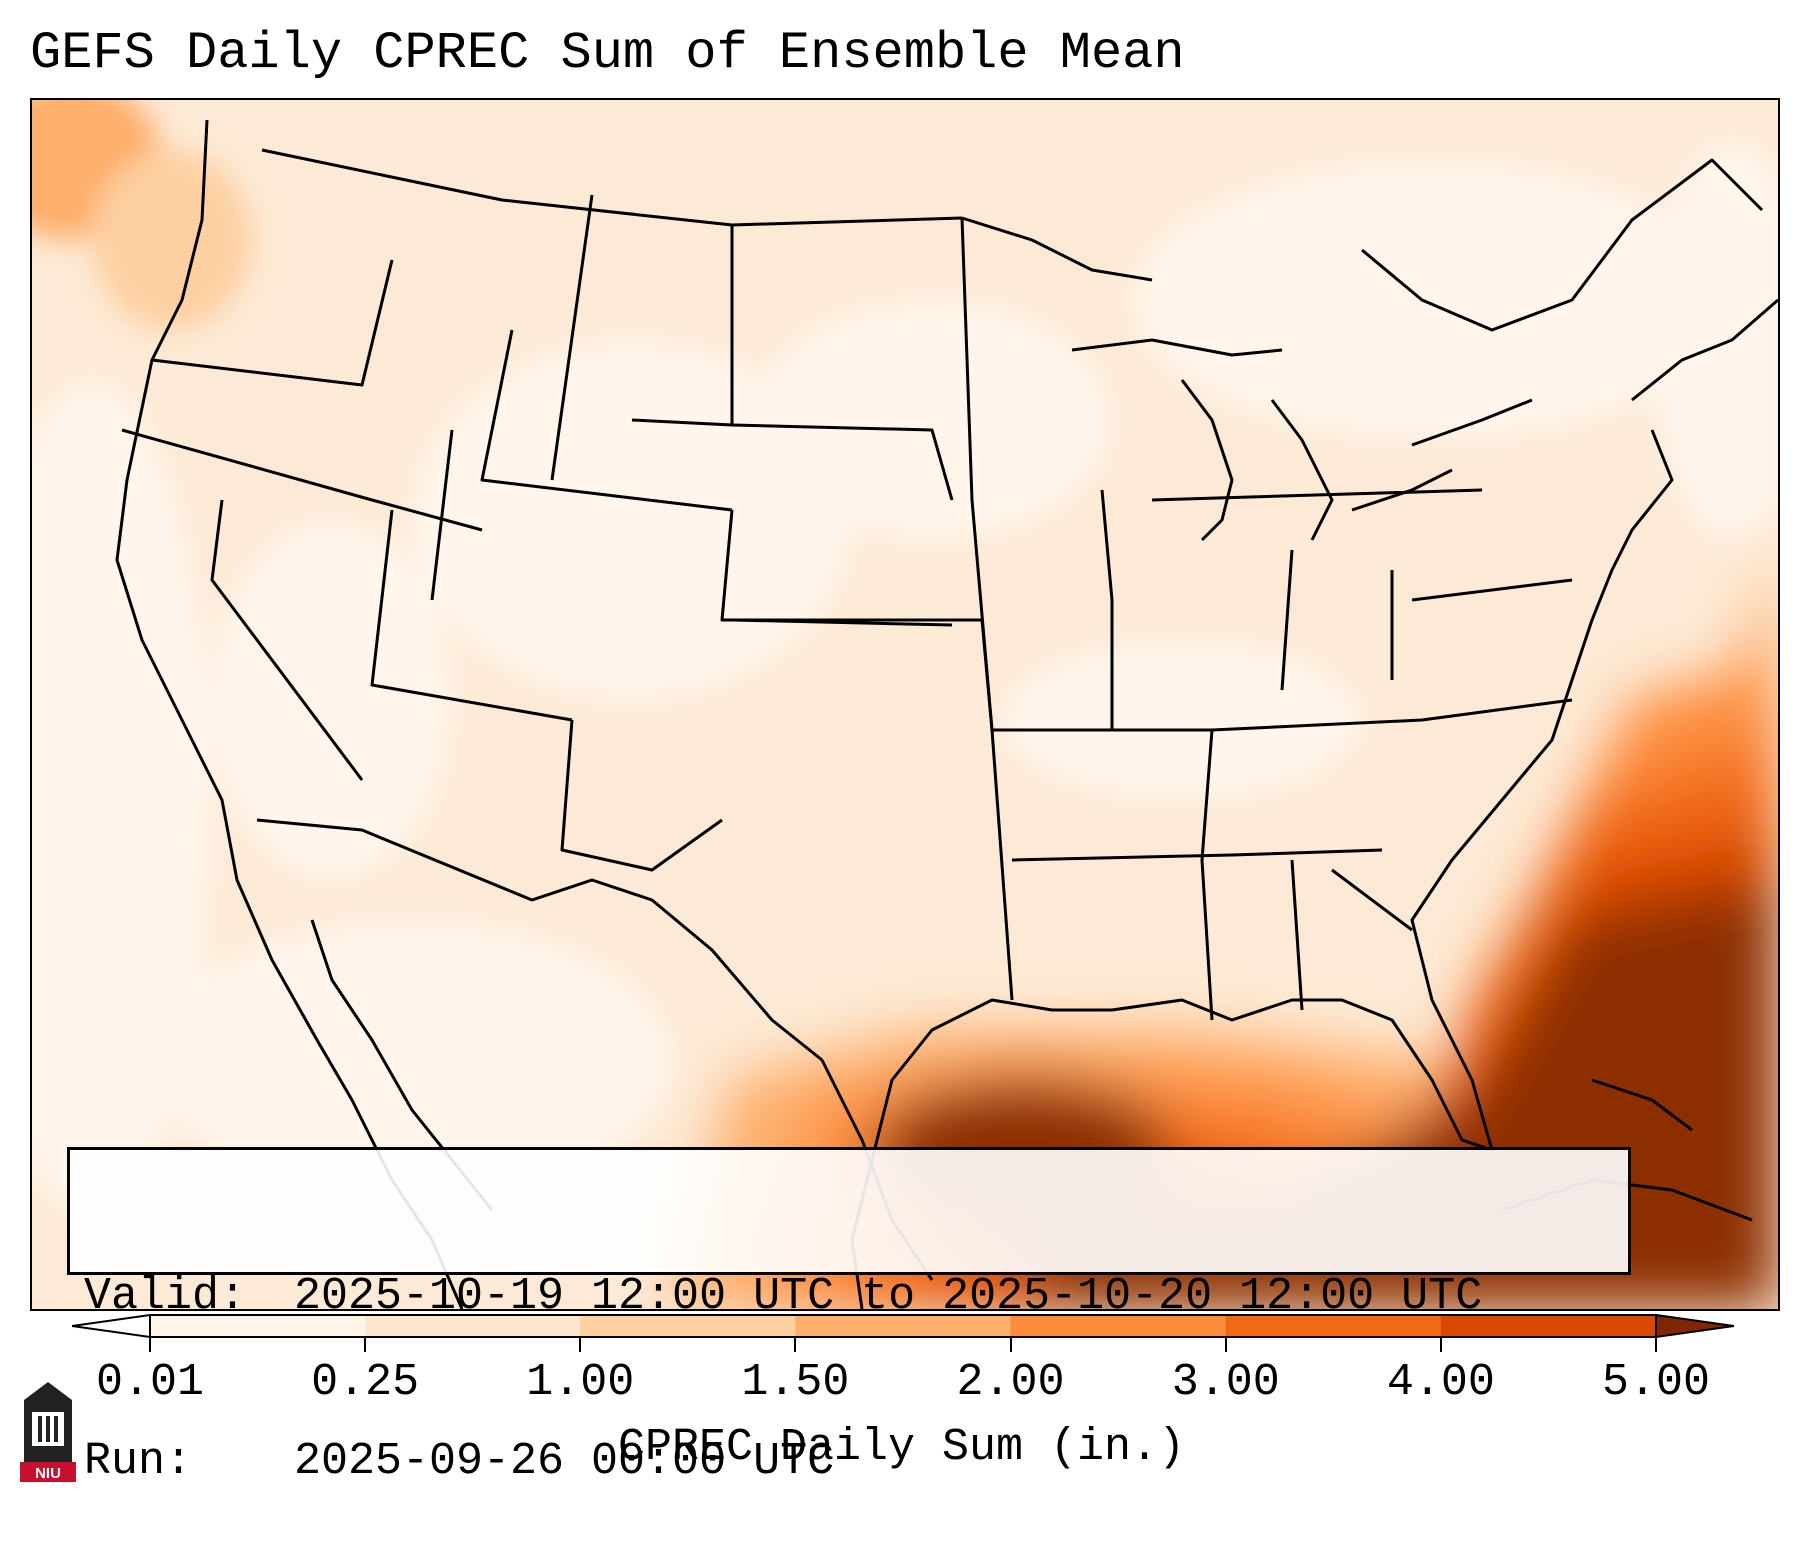  What do you see at coordinates (142, 215) in the screenshot?
I see `precip-field-northwest` at bounding box center [142, 215].